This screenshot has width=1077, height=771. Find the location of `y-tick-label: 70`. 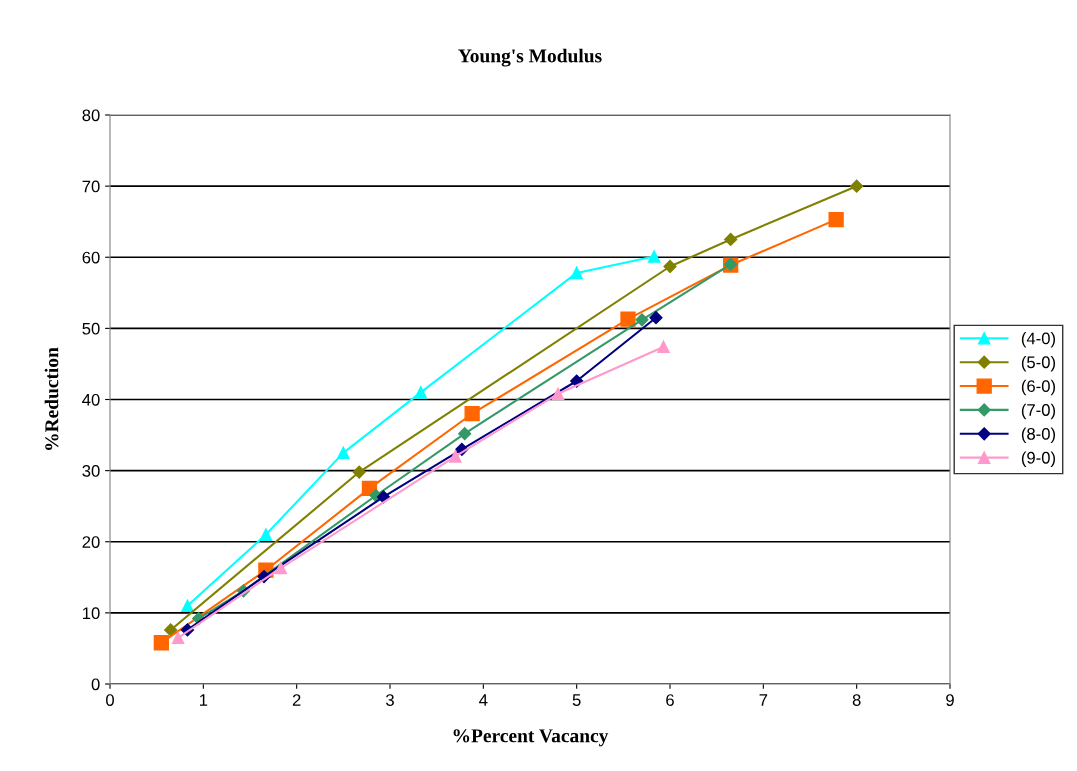

y-tick-label: 70 is located at coordinates (91, 186).